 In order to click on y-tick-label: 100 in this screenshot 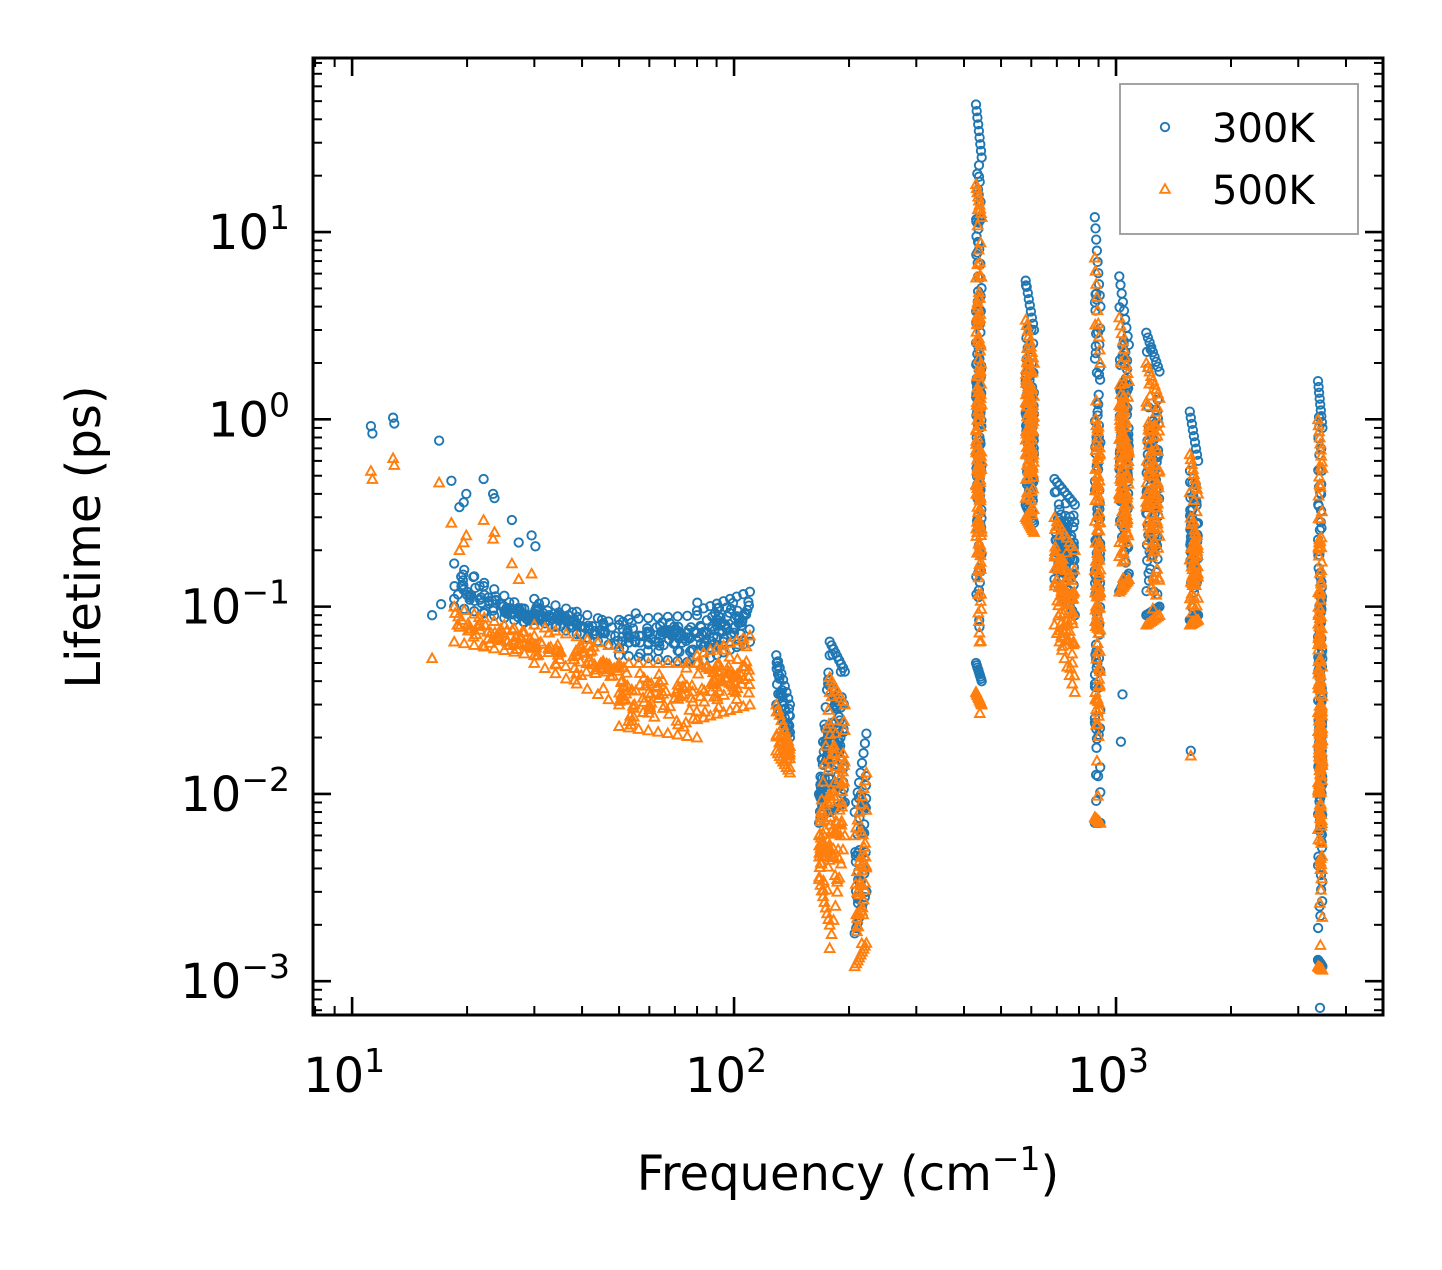, I will do `click(249, 416)`.